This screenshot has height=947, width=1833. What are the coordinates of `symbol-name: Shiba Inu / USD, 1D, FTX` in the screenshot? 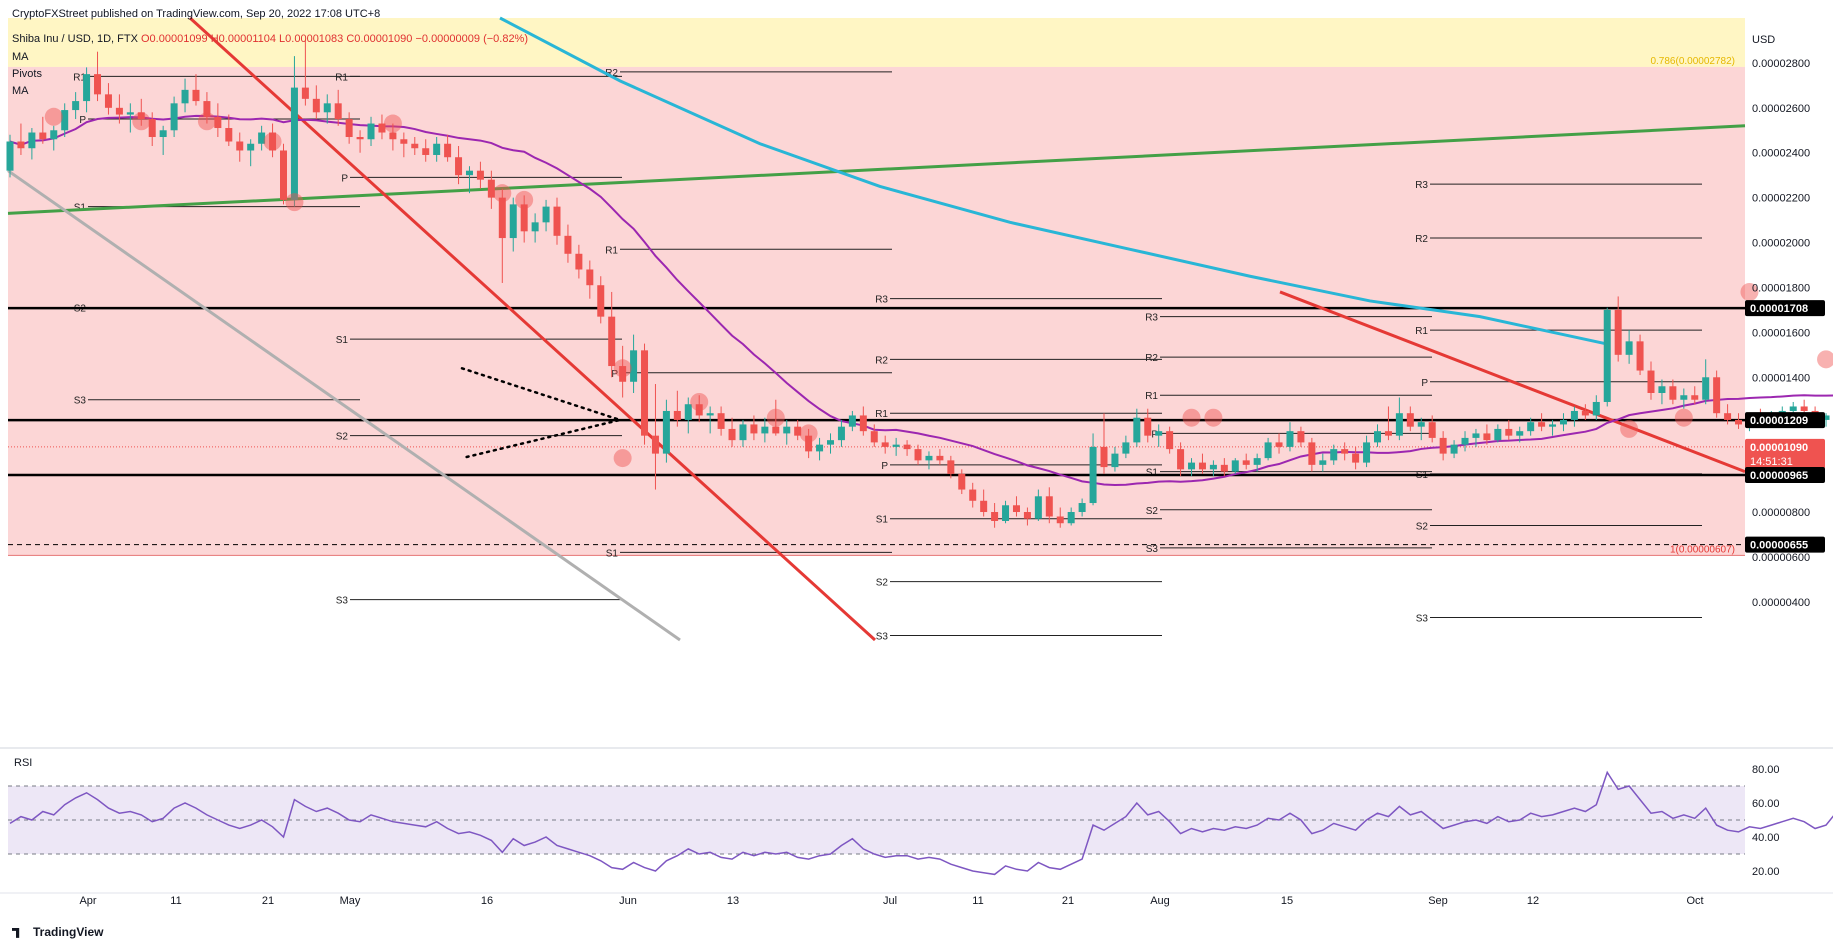 It's located at (75, 39).